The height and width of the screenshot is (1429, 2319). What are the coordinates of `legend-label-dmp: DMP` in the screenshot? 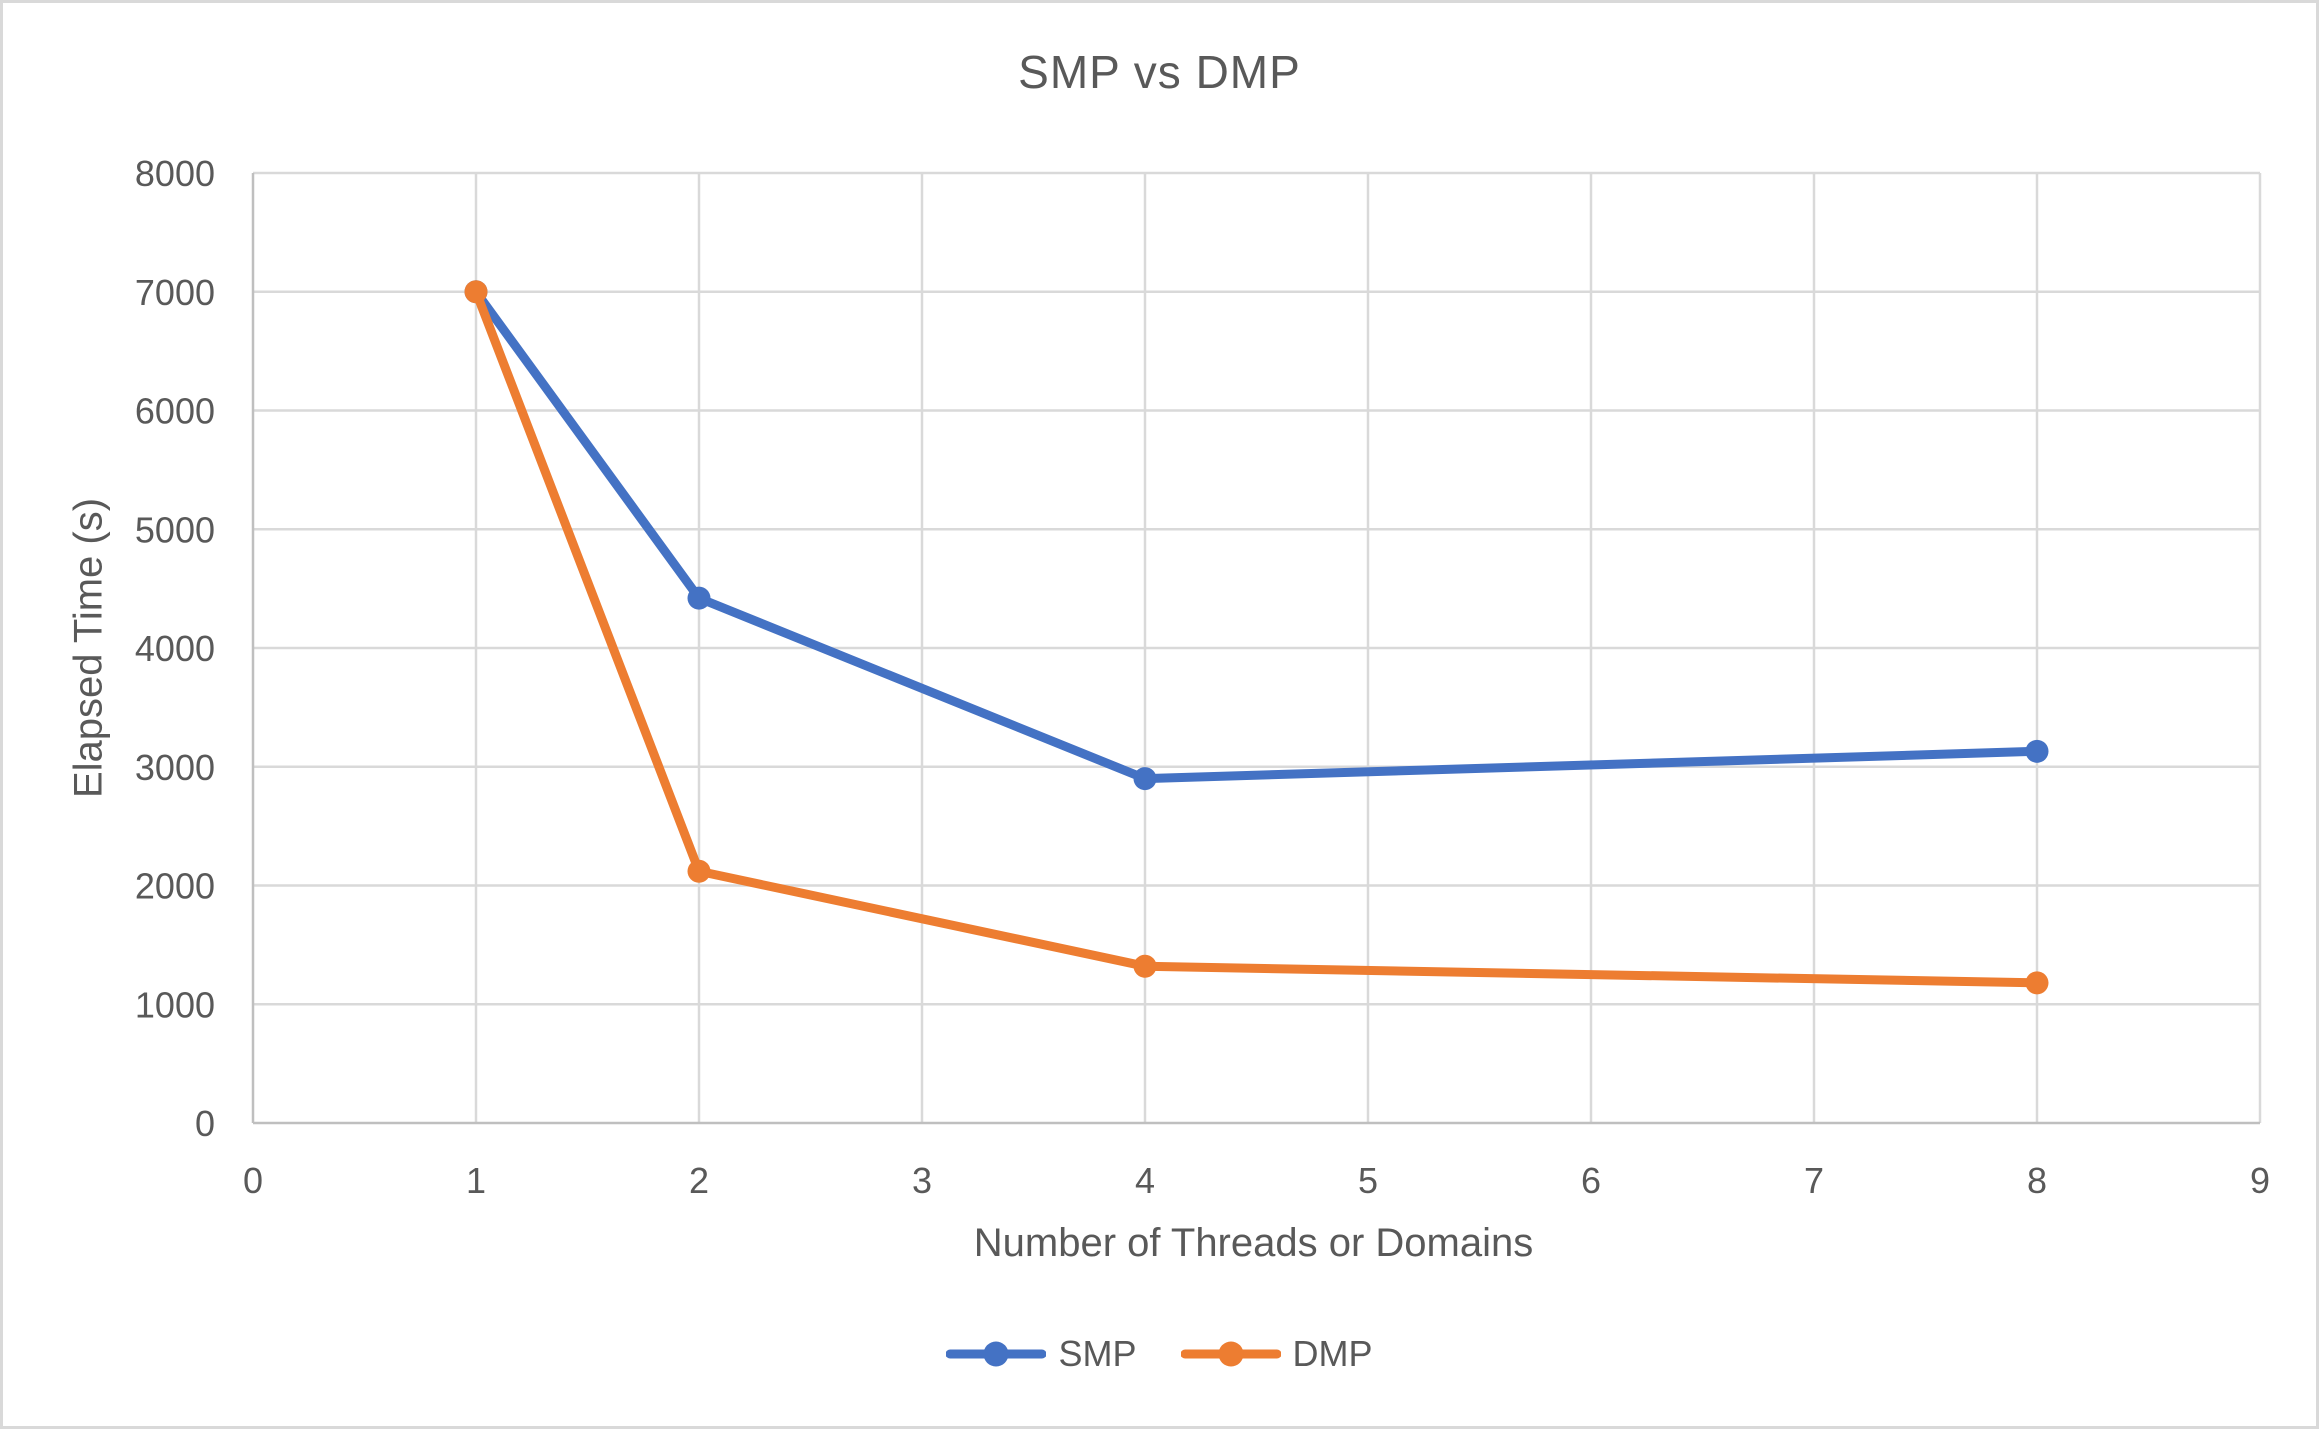 It's located at (1332, 1353).